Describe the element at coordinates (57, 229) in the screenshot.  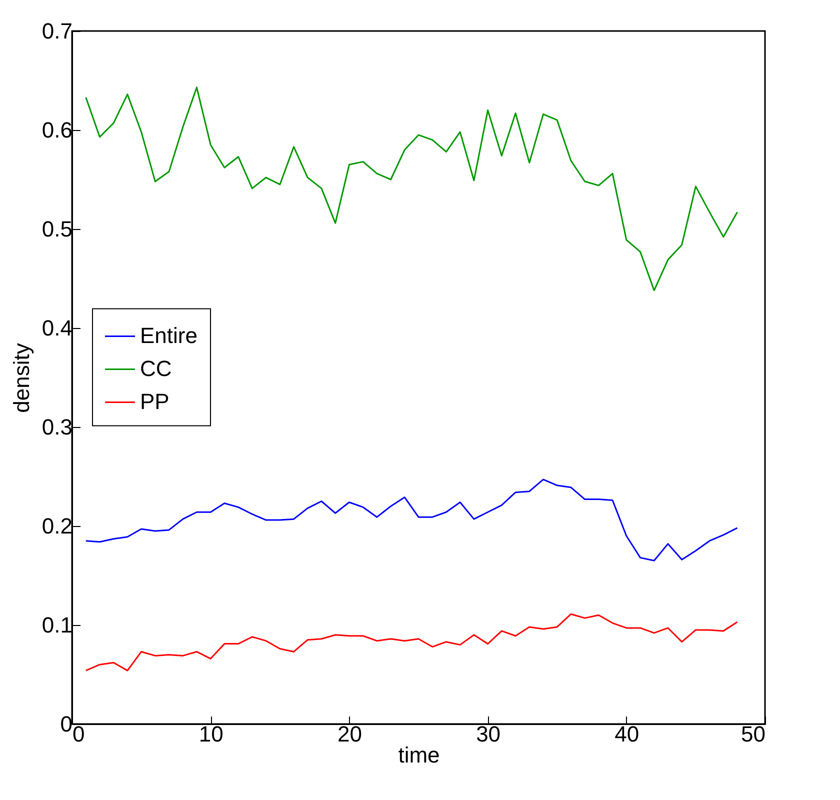
I see `y-tick-label: 0.5` at that location.